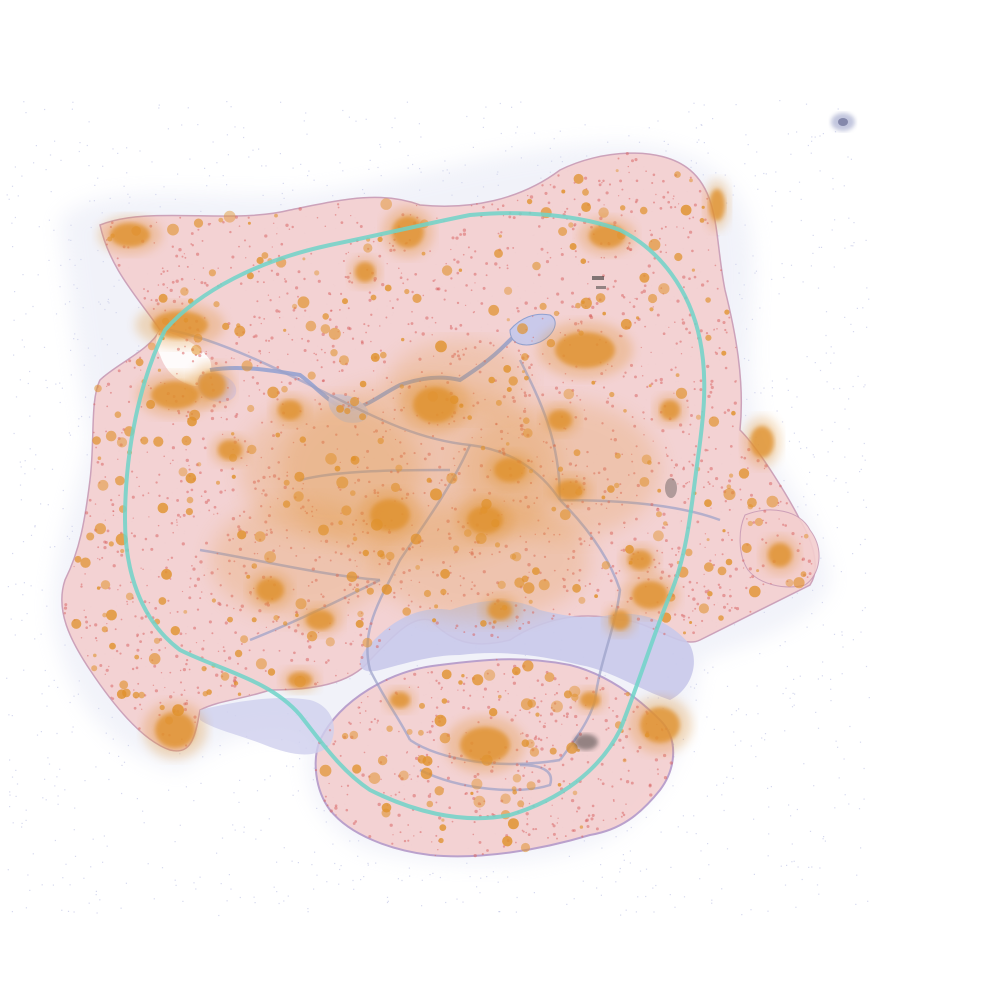 This screenshot has height=1000, width=1000. What do you see at coordinates (625, 513) in the screenshot?
I see `dark-features` at bounding box center [625, 513].